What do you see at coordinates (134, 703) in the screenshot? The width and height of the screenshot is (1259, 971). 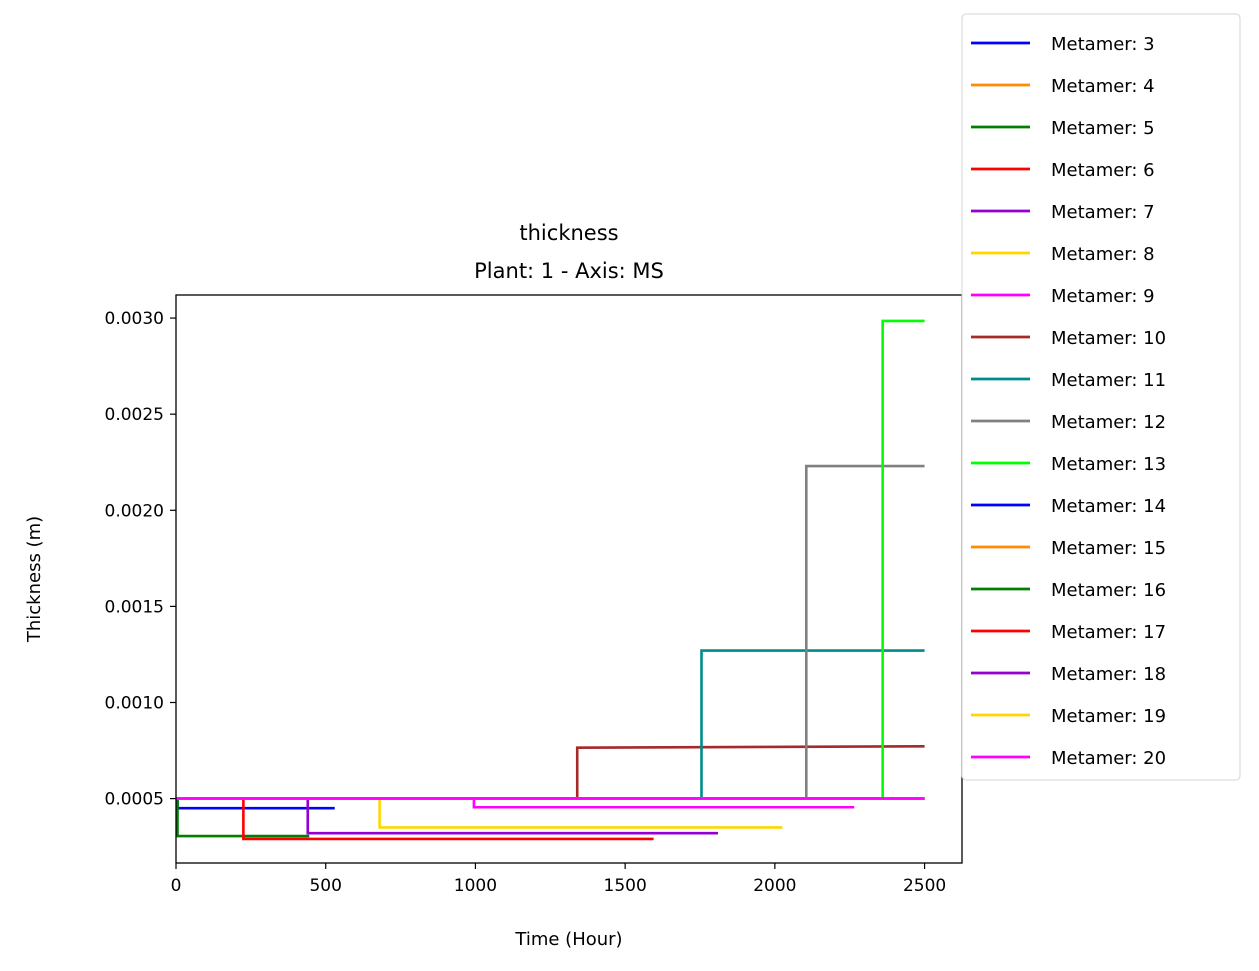 I see `y-tick-label: 0.0010` at bounding box center [134, 703].